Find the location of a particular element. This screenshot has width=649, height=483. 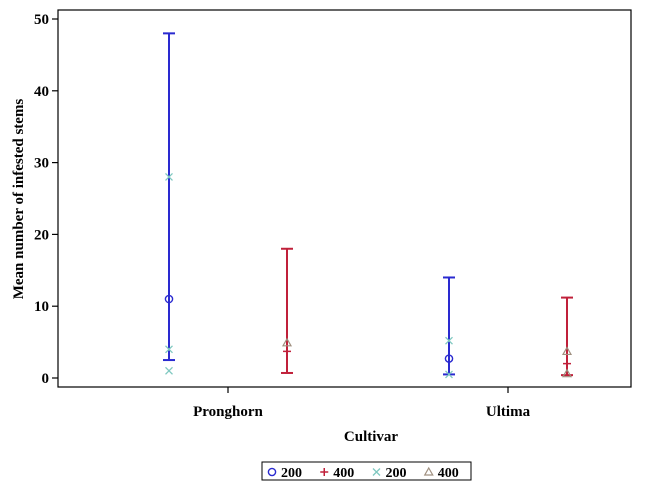

y-tick-label-0: 0 is located at coordinates (46, 379).